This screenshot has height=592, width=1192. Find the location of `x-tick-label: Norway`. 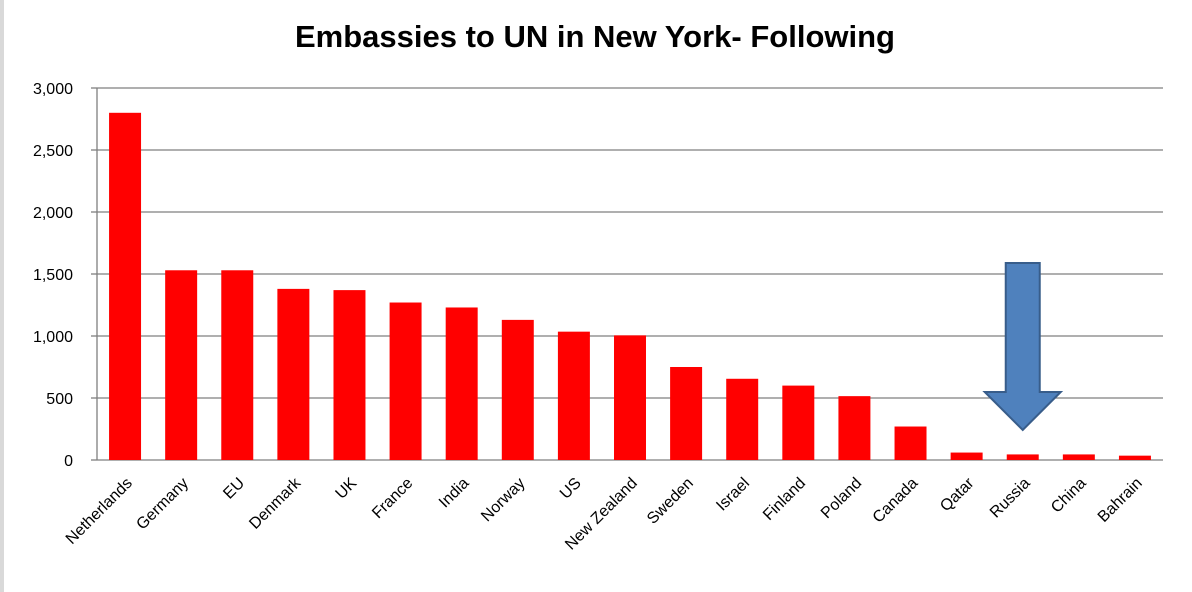

x-tick-label: Norway is located at coordinates (503, 500).